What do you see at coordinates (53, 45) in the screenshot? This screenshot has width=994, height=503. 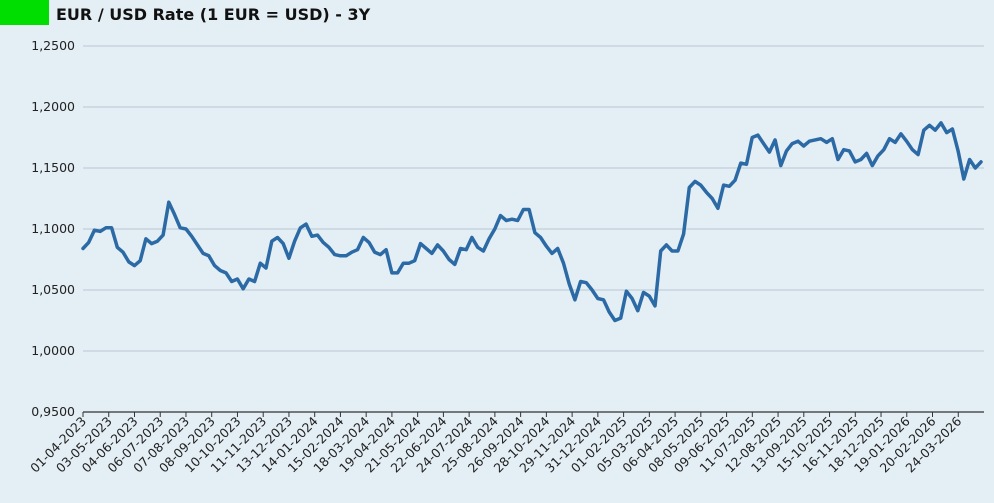 I see `y-tick-label: 1,2500` at bounding box center [53, 45].